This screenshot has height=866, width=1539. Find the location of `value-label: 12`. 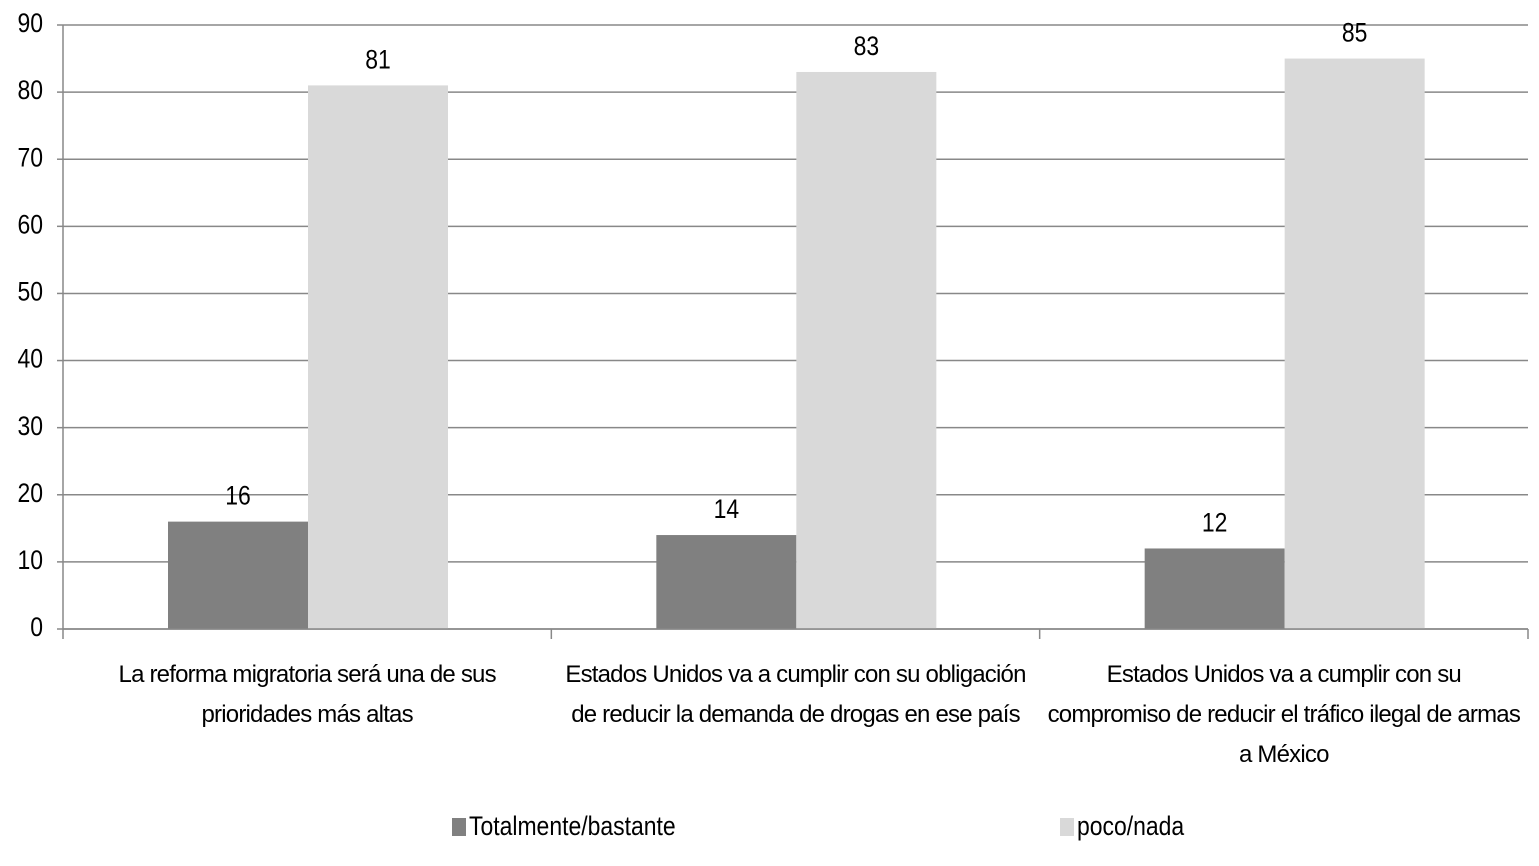

value-label: 12 is located at coordinates (1215, 523).